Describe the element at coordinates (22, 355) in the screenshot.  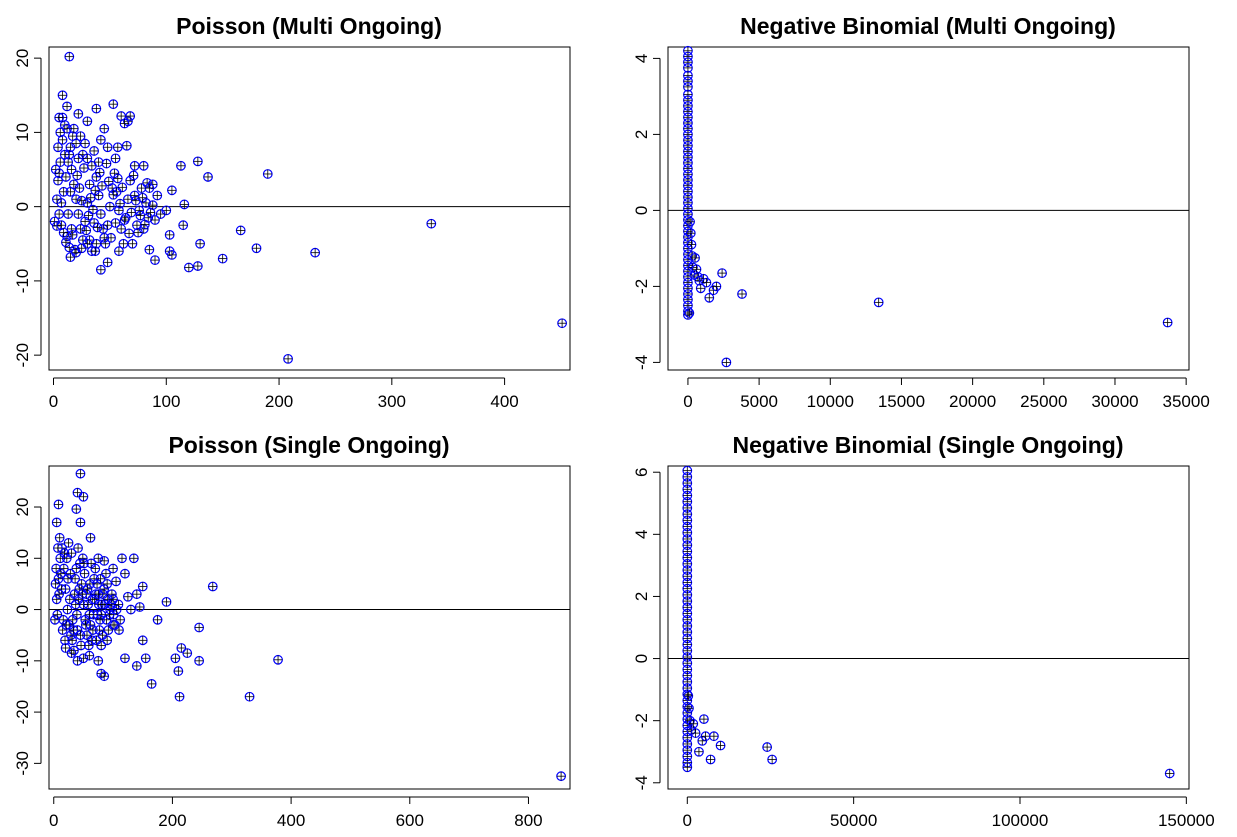
I see `y-tick-label: -20` at that location.